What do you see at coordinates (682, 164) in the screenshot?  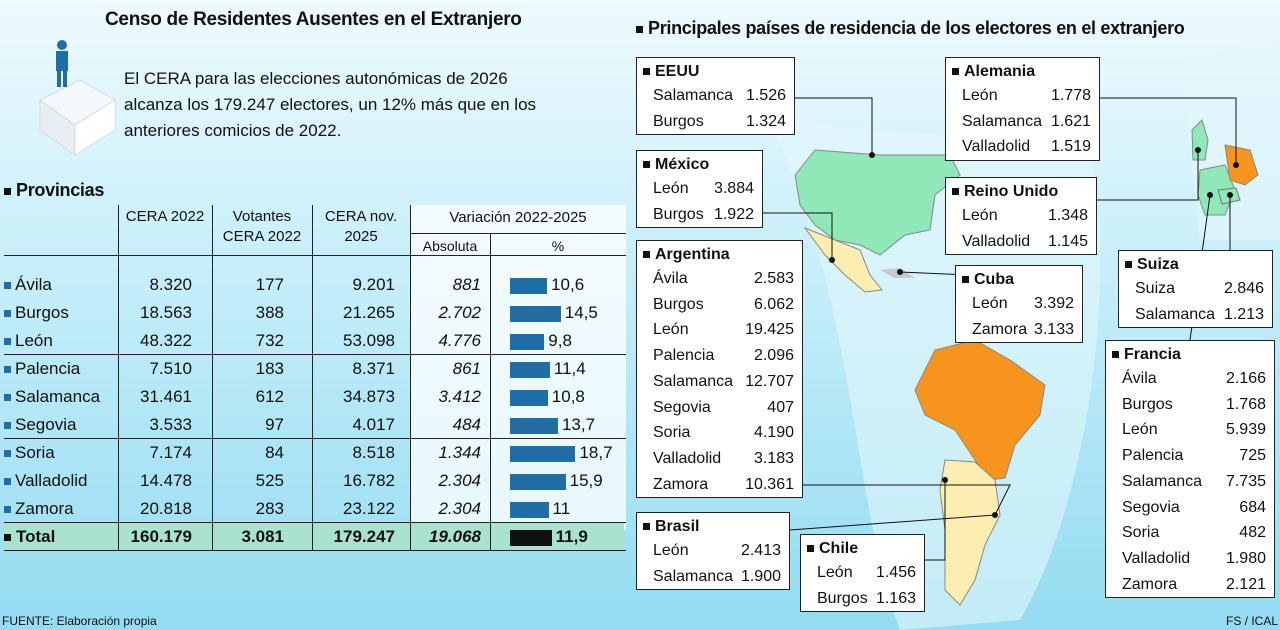 I see `country-name: México` at bounding box center [682, 164].